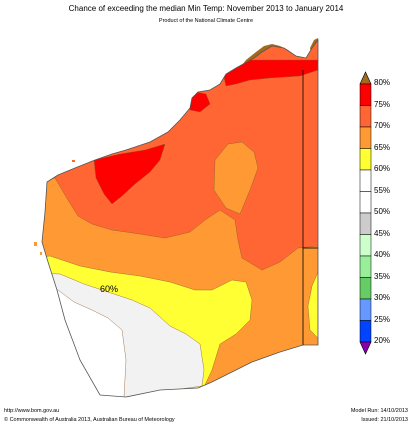 The width and height of the screenshot is (412, 427). Describe the element at coordinates (382, 211) in the screenshot. I see `legend-label: 50%` at that location.